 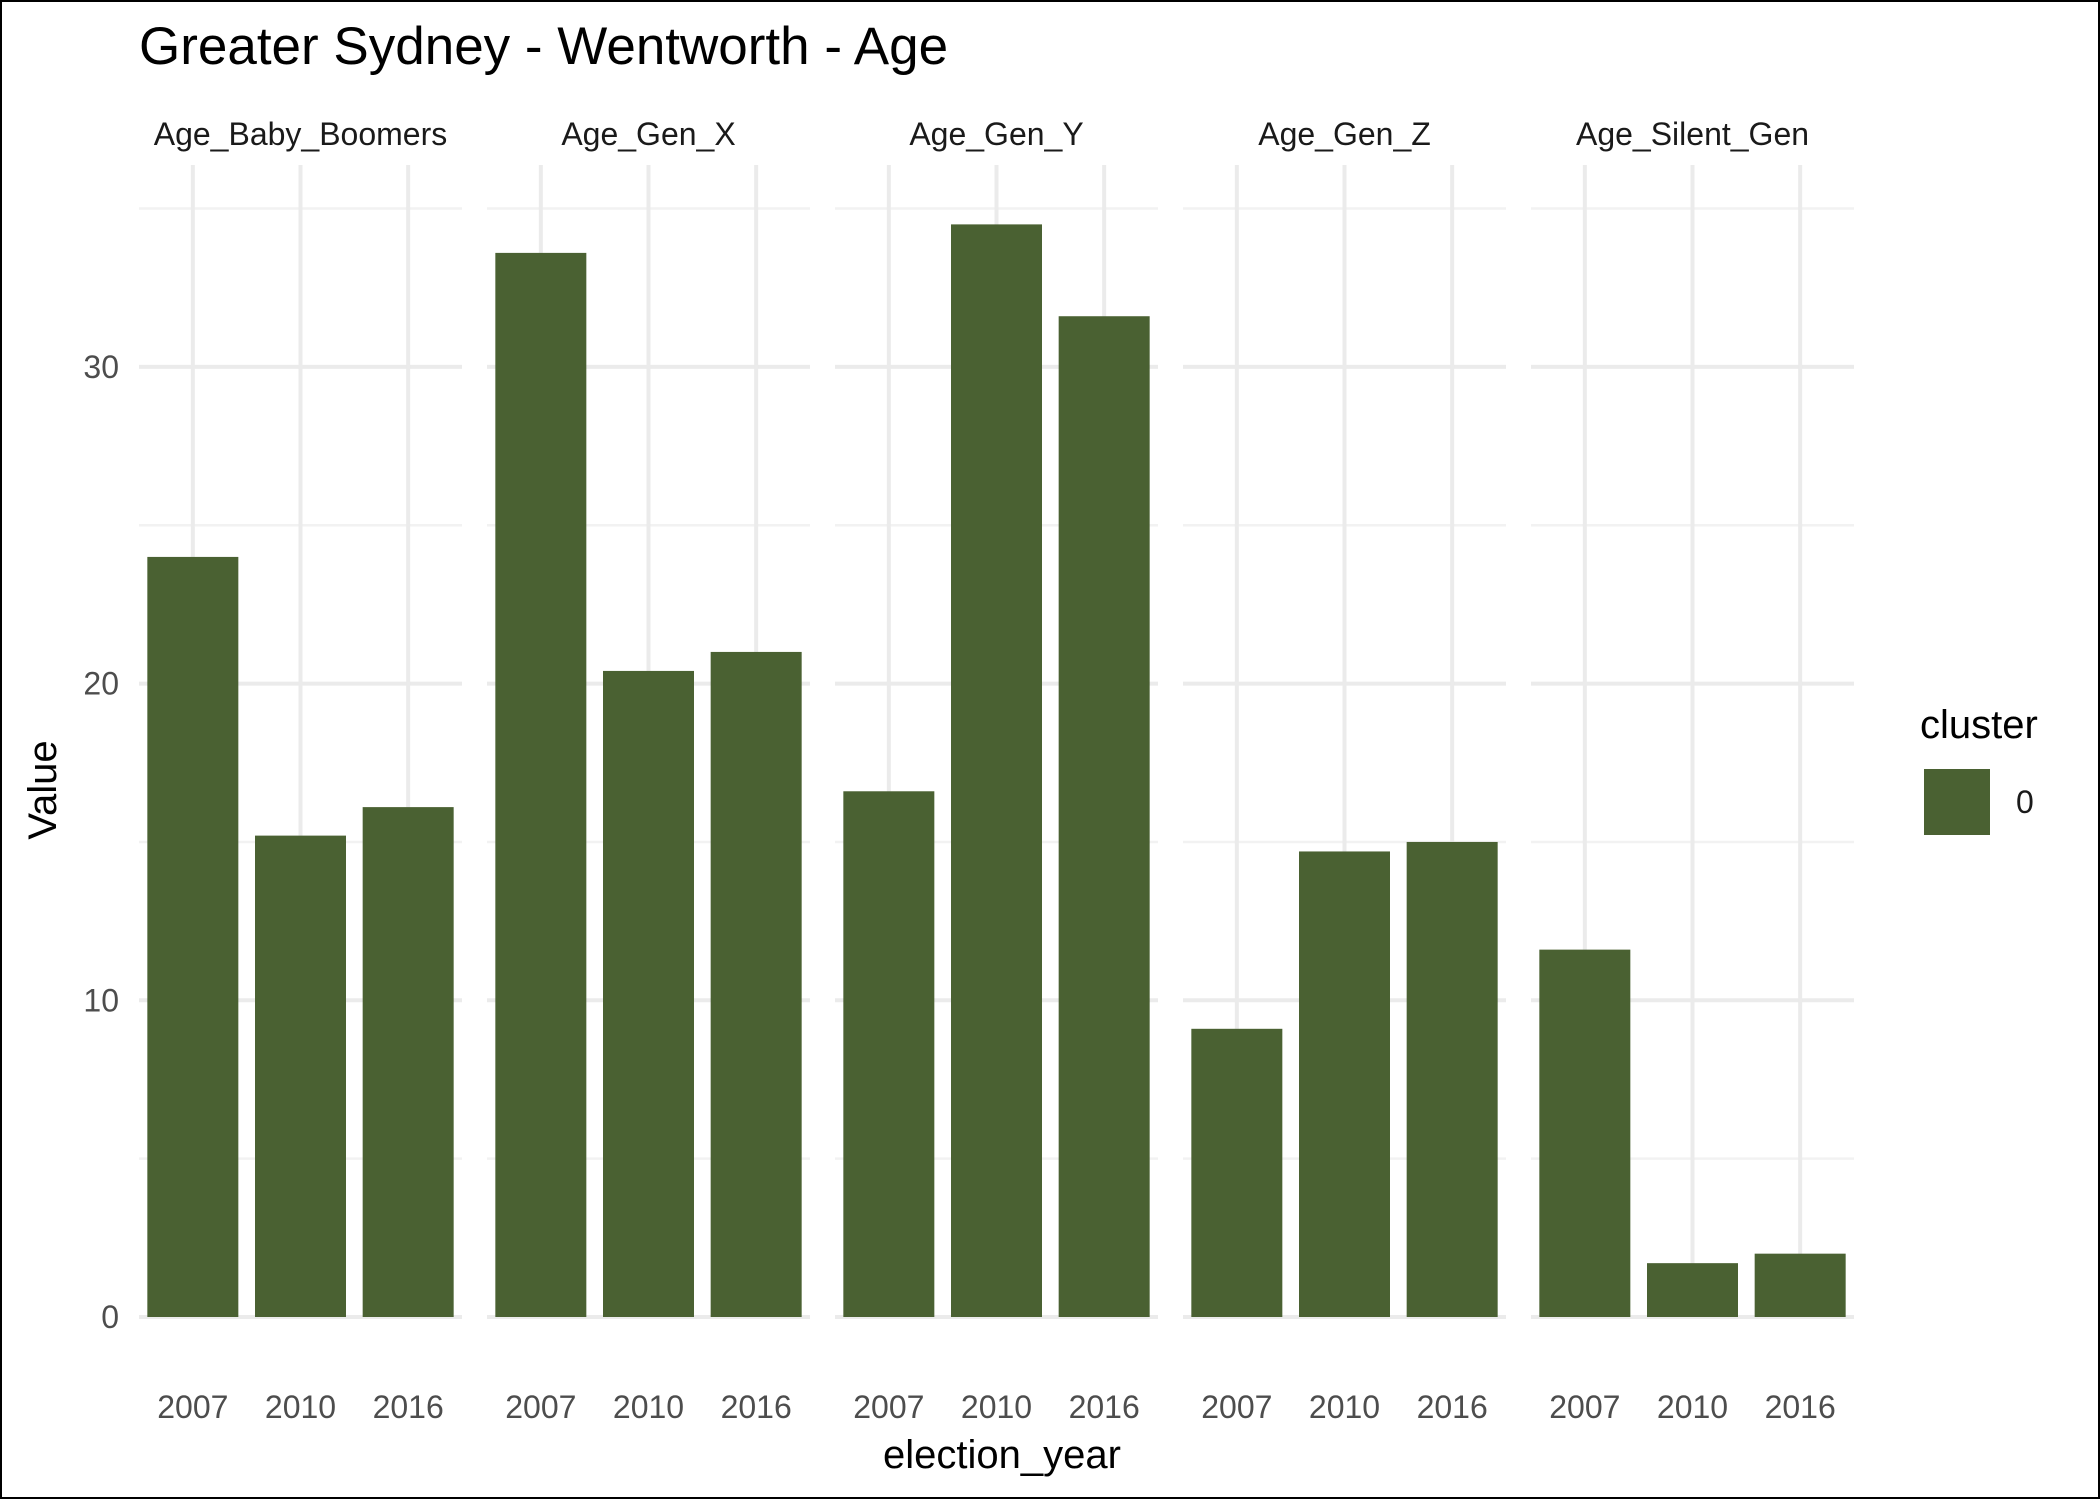 I want to click on bar-Age_Baby_Boomers-2007, so click(x=193, y=936).